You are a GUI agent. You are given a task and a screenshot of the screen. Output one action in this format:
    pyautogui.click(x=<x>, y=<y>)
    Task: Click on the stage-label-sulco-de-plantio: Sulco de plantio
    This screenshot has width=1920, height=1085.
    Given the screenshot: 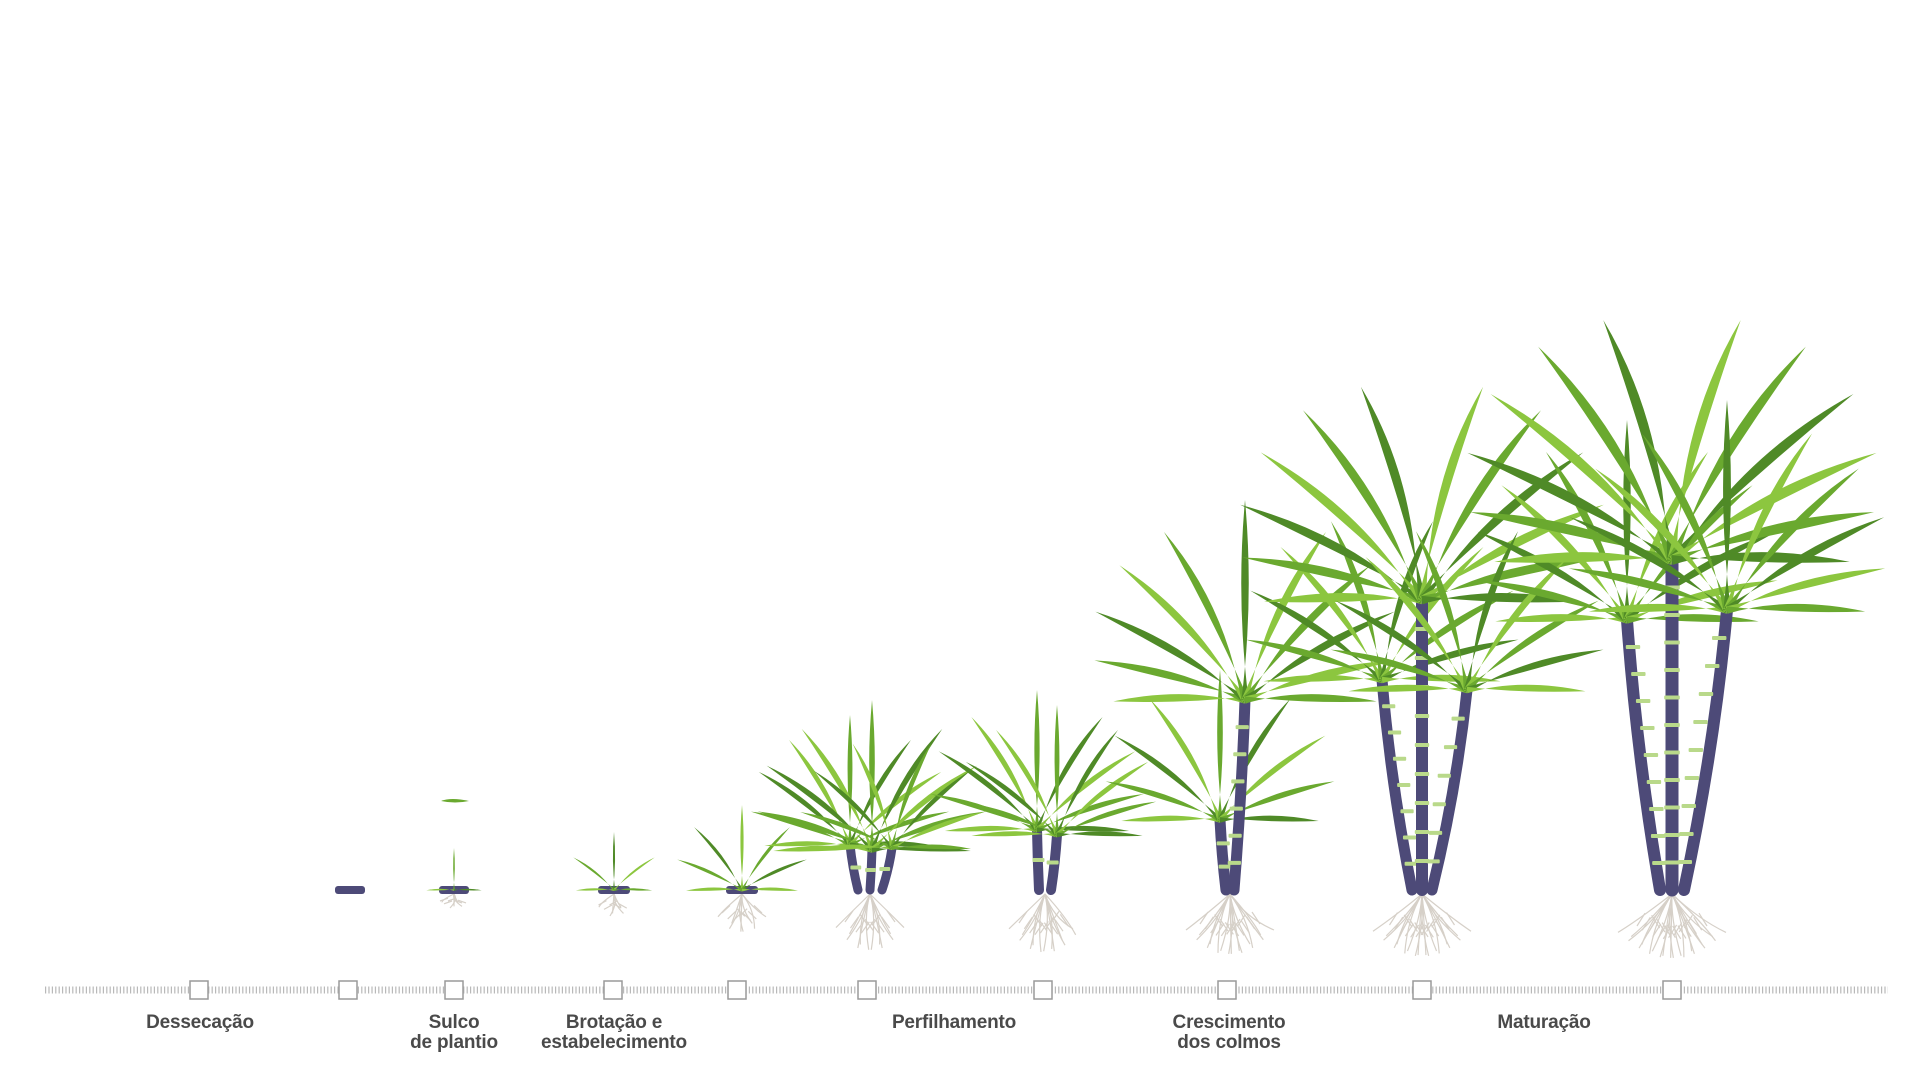 What is the action you would take?
    pyautogui.click(x=454, y=1033)
    